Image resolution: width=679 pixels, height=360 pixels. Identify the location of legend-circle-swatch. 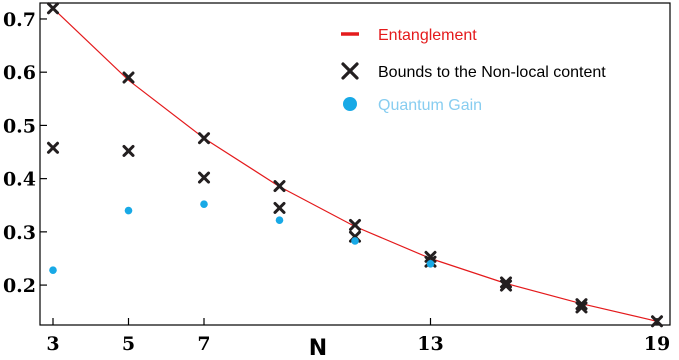
(350, 104).